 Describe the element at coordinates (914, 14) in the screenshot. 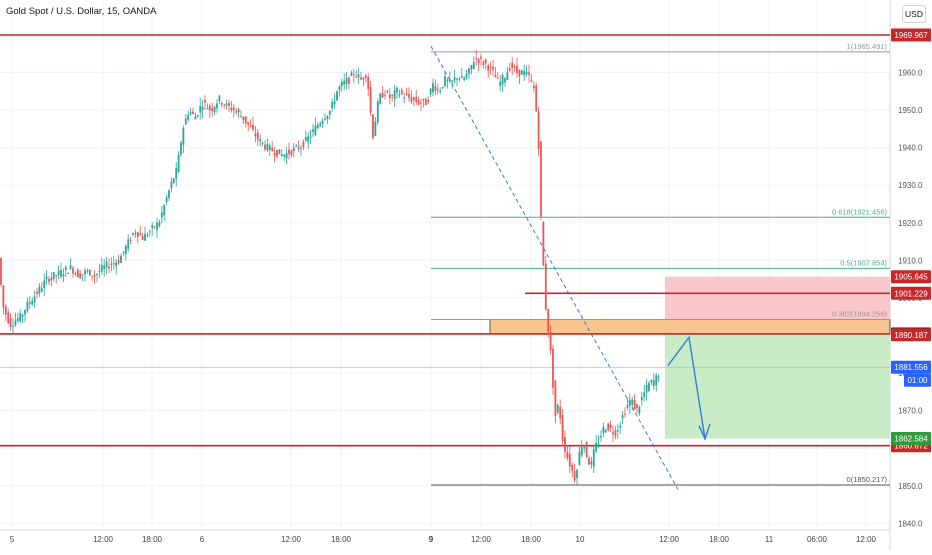

I see `currency-button: USD` at that location.